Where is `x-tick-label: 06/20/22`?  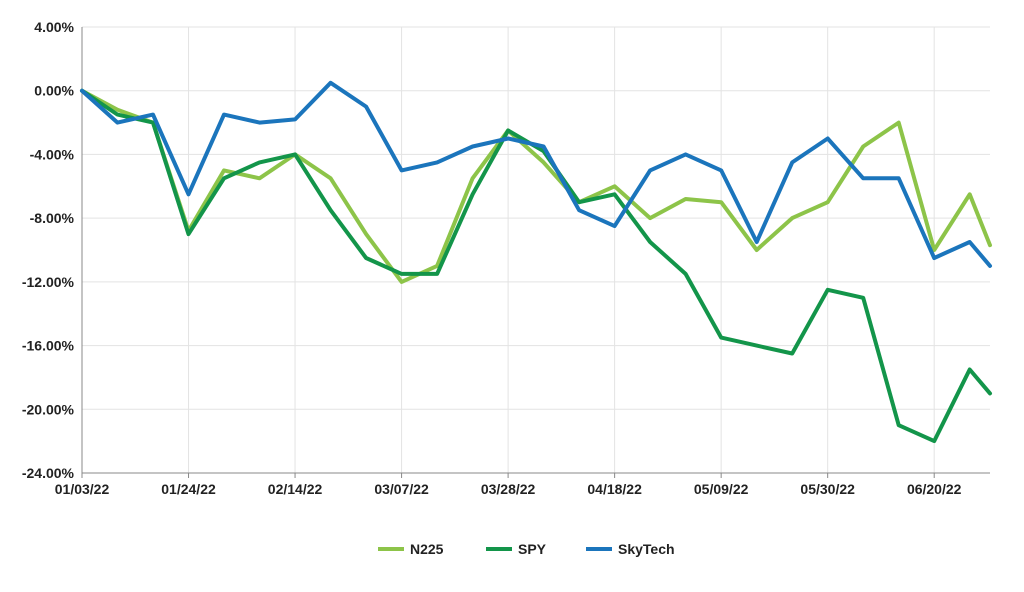 x-tick-label: 06/20/22 is located at coordinates (934, 489).